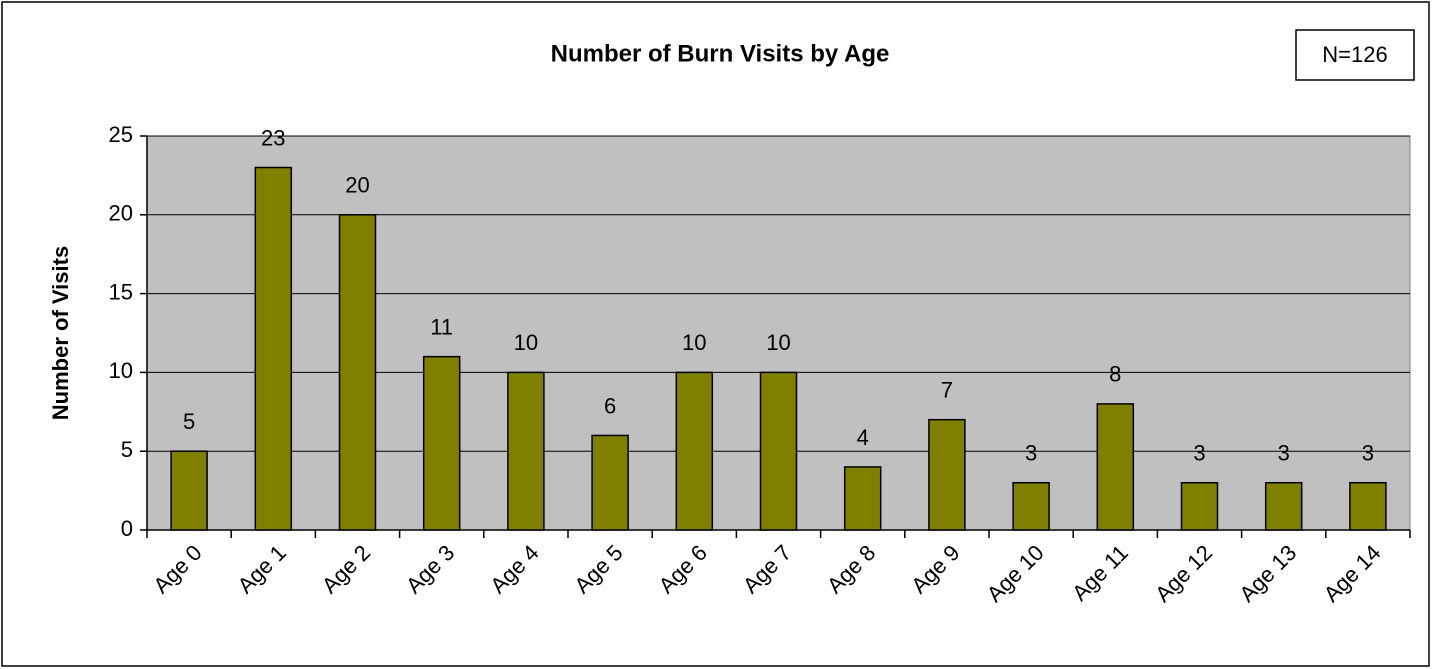 The width and height of the screenshot is (1432, 669). What do you see at coordinates (720, 53) in the screenshot?
I see `chart-title: Number of Burn Visits by Age` at bounding box center [720, 53].